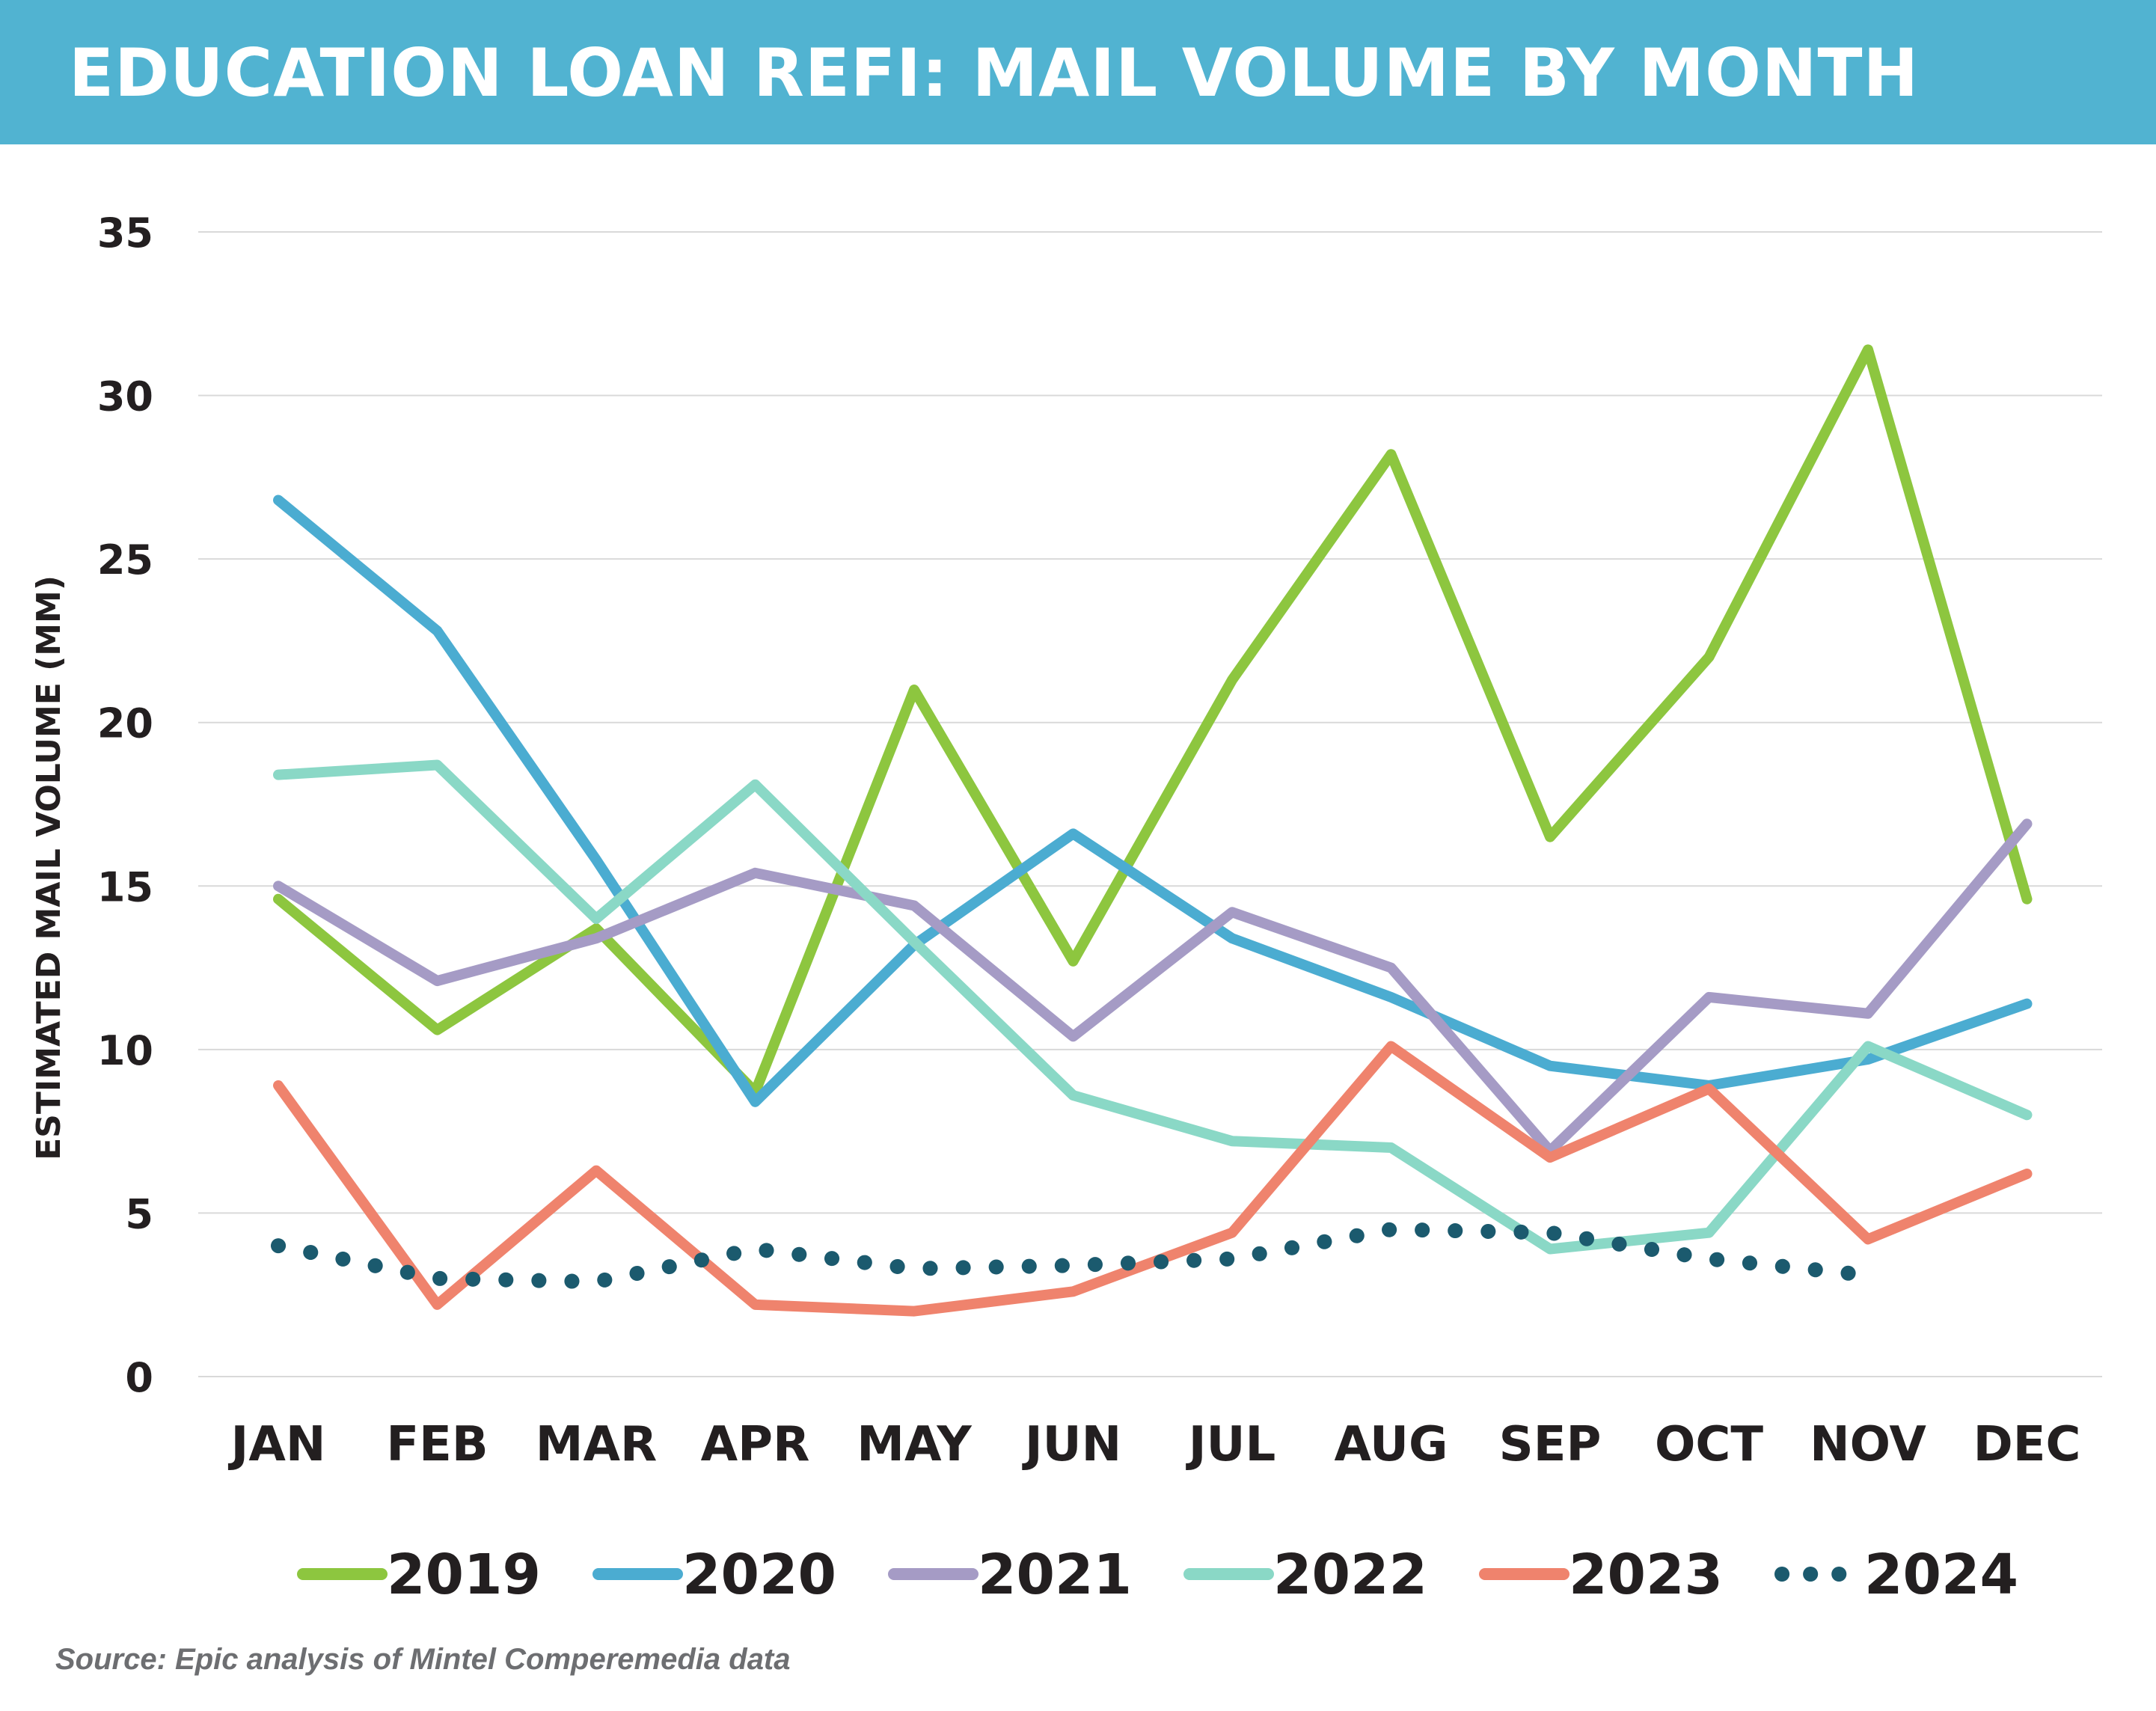 This screenshot has height=1711, width=2156. I want to click on legend-label-2020: 2020, so click(759, 1575).